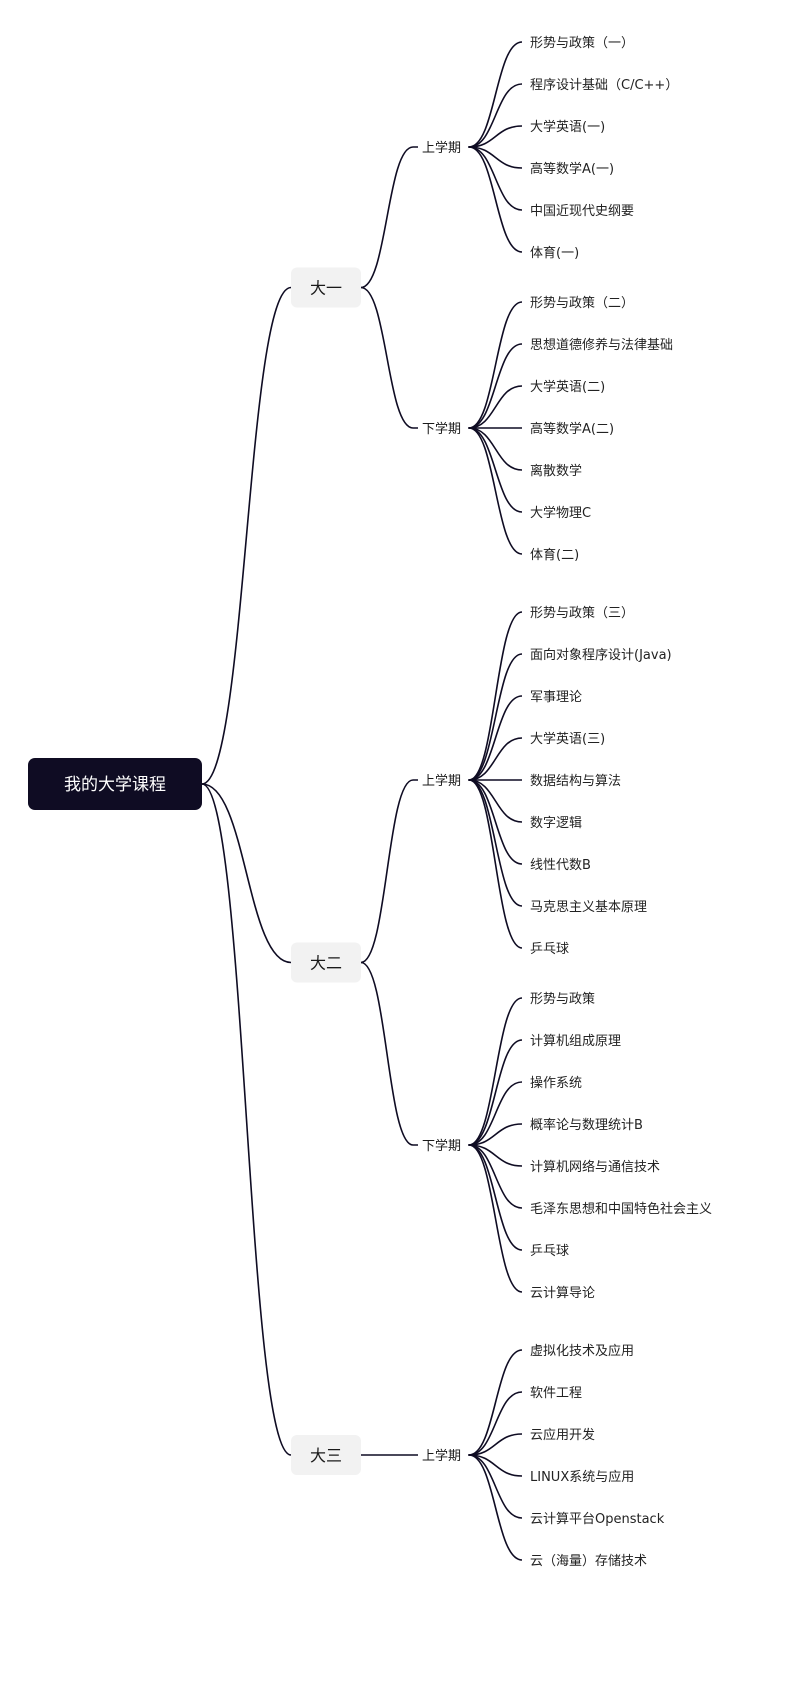  Describe the element at coordinates (567, 387) in the screenshot. I see `course-node: 大学英语(二)` at that location.